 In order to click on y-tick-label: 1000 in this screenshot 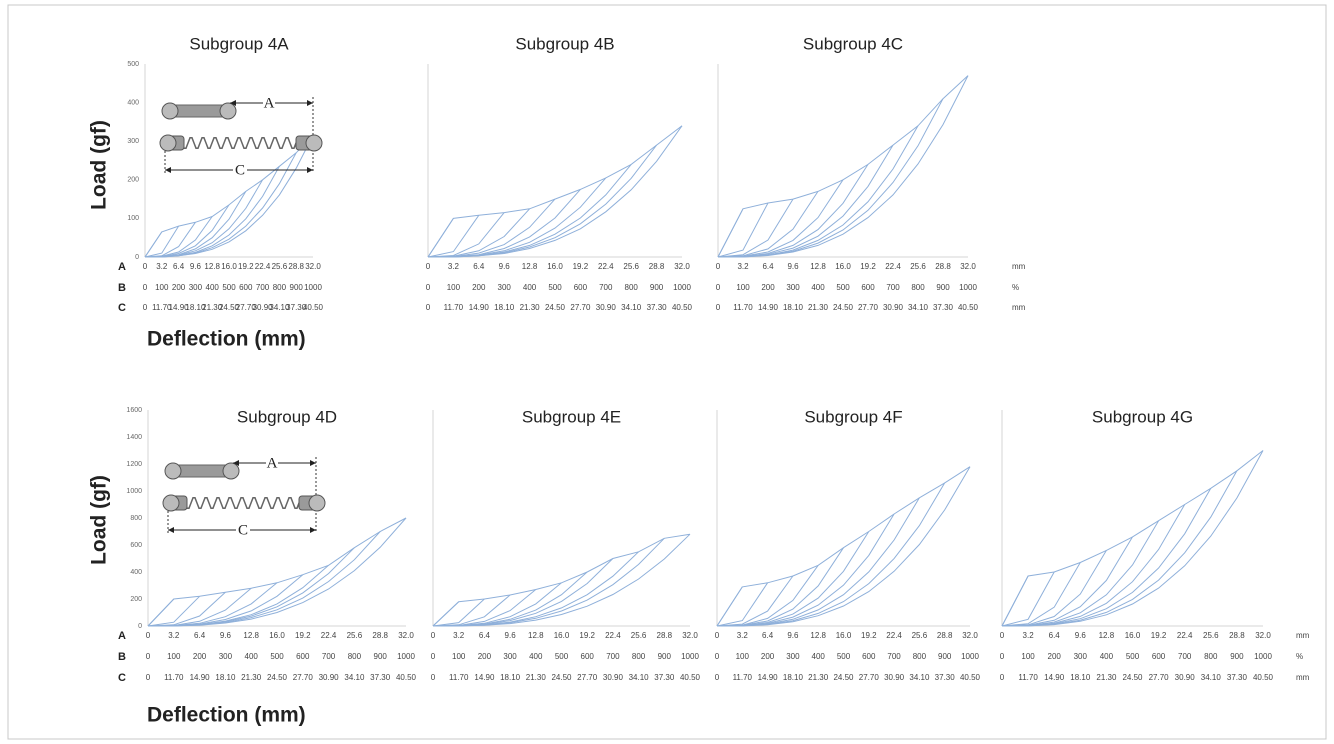, I will do `click(134, 491)`.